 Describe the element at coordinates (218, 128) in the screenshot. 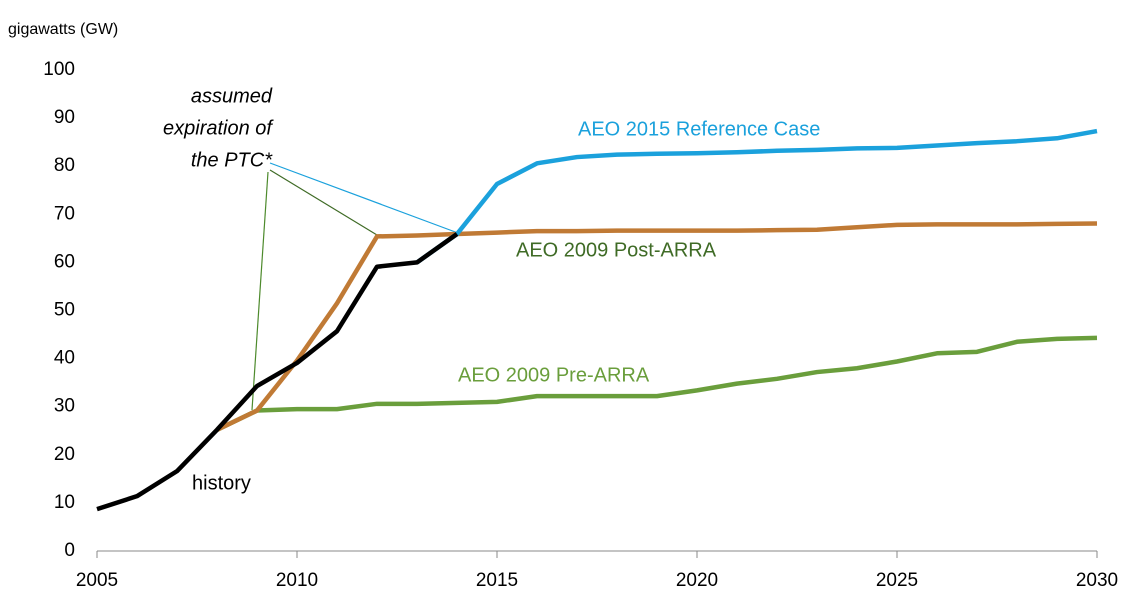

I see `annotation: expiration of` at that location.